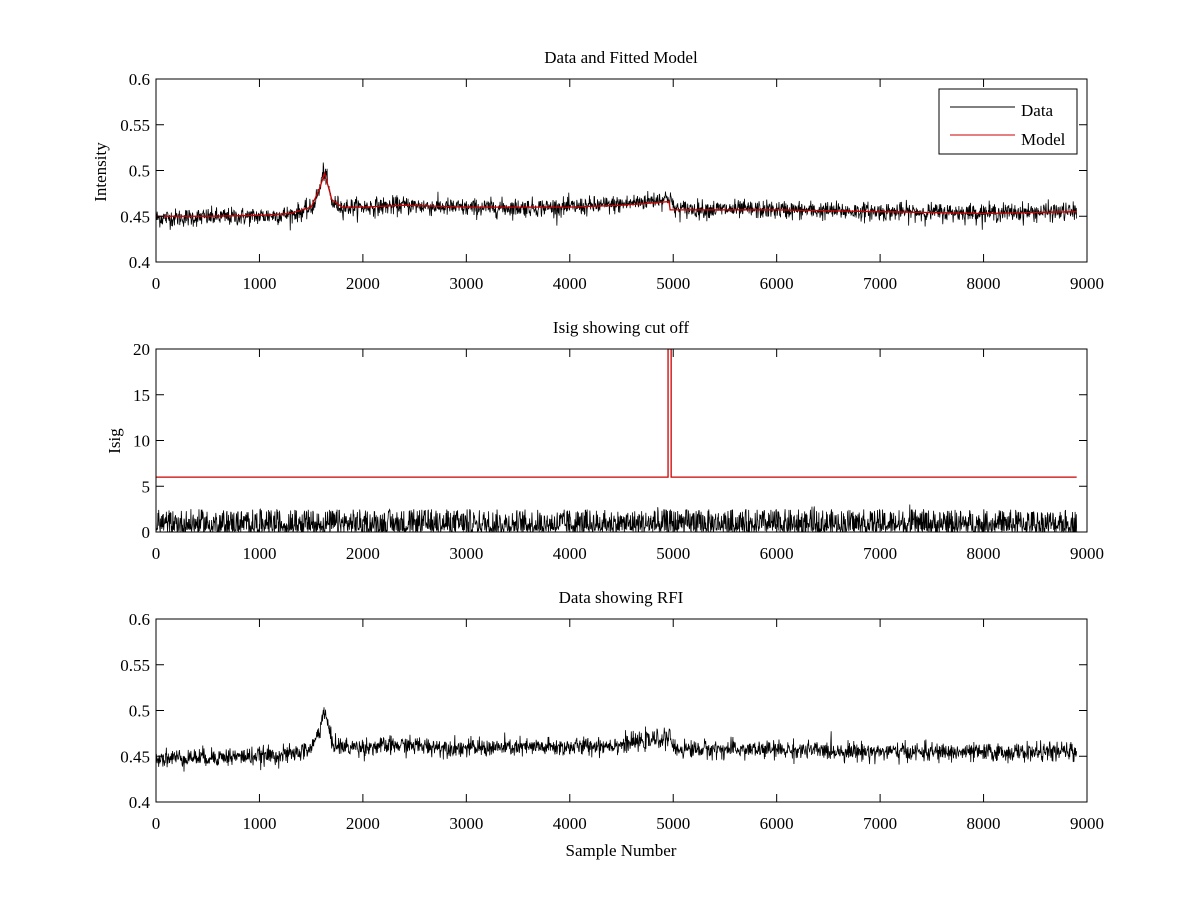 Image resolution: width=1200 pixels, height=900 pixels. What do you see at coordinates (141, 441) in the screenshot?
I see `y-tick-label: 10` at bounding box center [141, 441].